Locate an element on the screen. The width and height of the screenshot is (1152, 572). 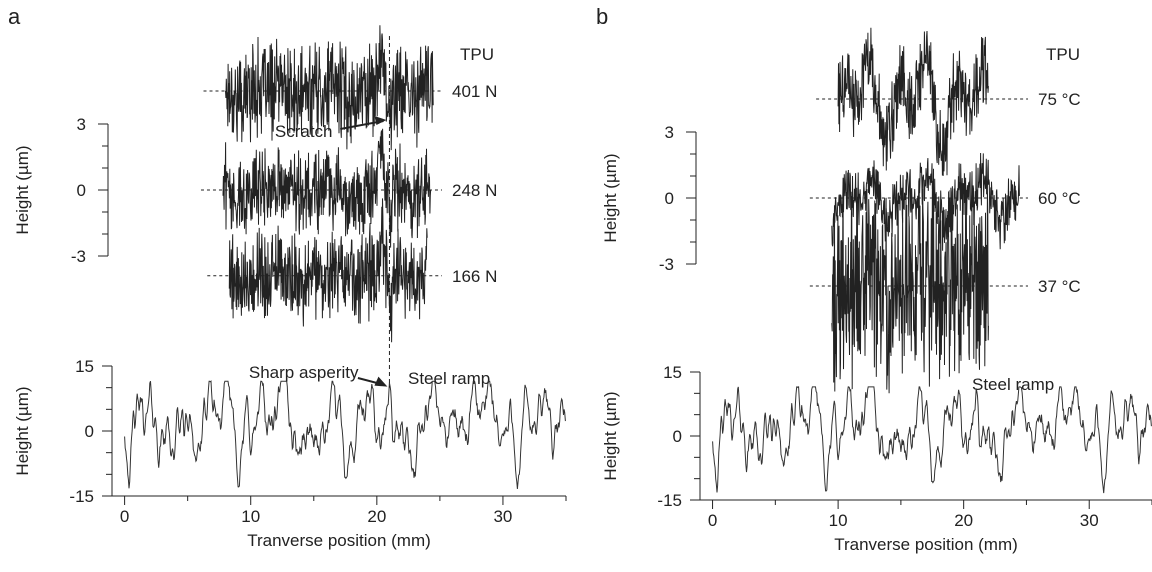
scratch-annotation: Scratch is located at coordinates (304, 131).